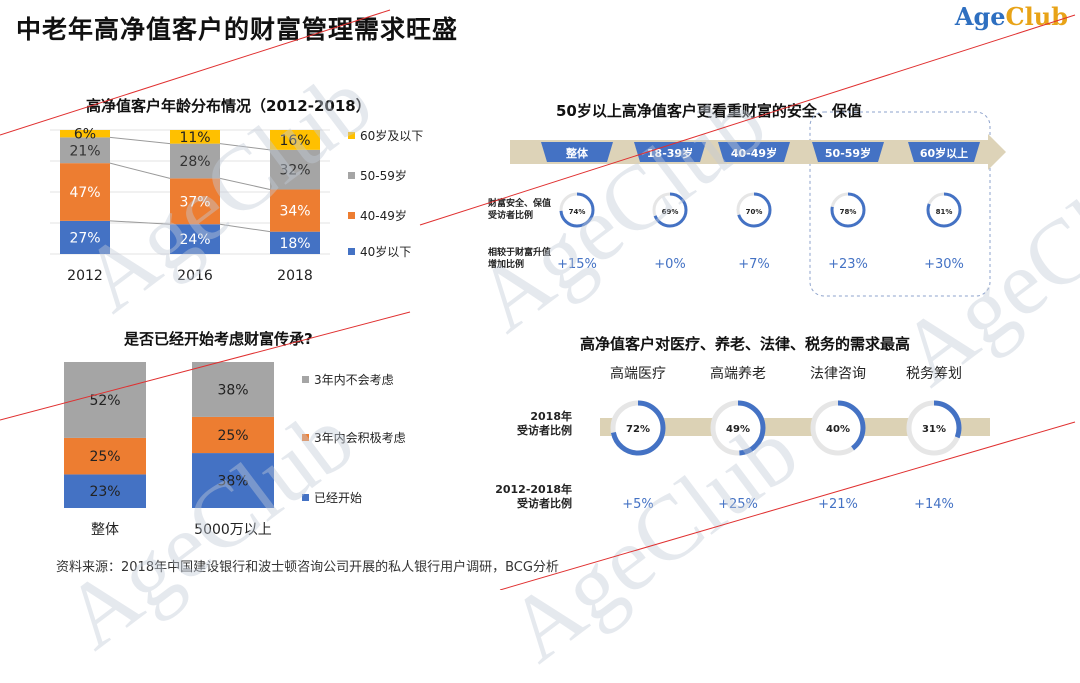 The width and height of the screenshot is (1080, 683). Describe the element at coordinates (577, 212) in the screenshot. I see `ring-value-label: 74%` at that location.